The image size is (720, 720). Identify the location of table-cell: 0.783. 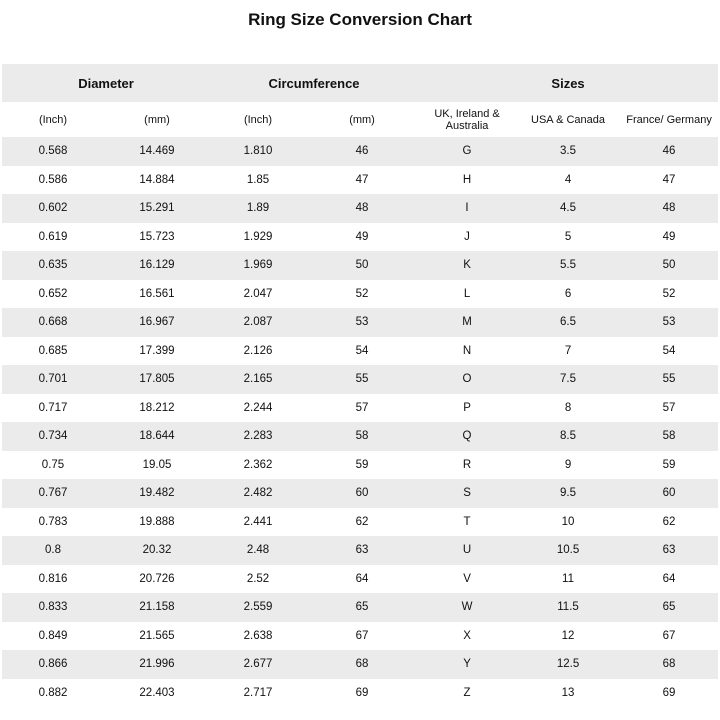
(53, 521).